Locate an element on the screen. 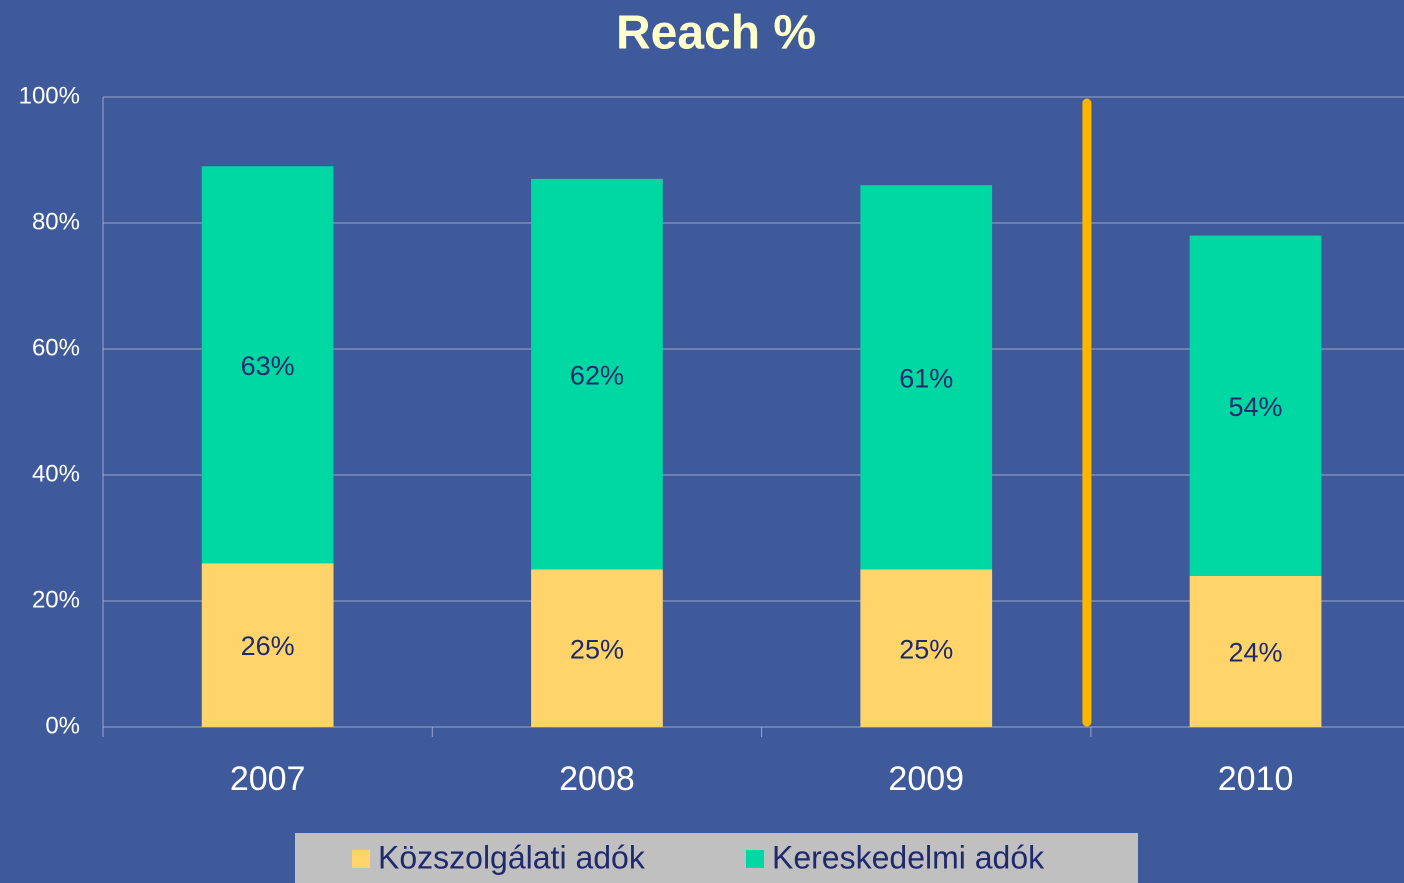  x-tick-label: 2007 is located at coordinates (268, 779).